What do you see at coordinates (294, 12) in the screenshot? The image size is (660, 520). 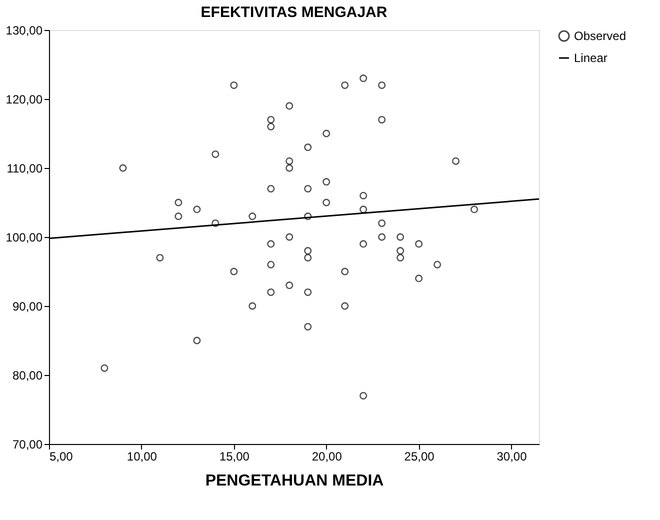 I see `chart-title: EFEKTIVITAS MENGAJAR` at bounding box center [294, 12].